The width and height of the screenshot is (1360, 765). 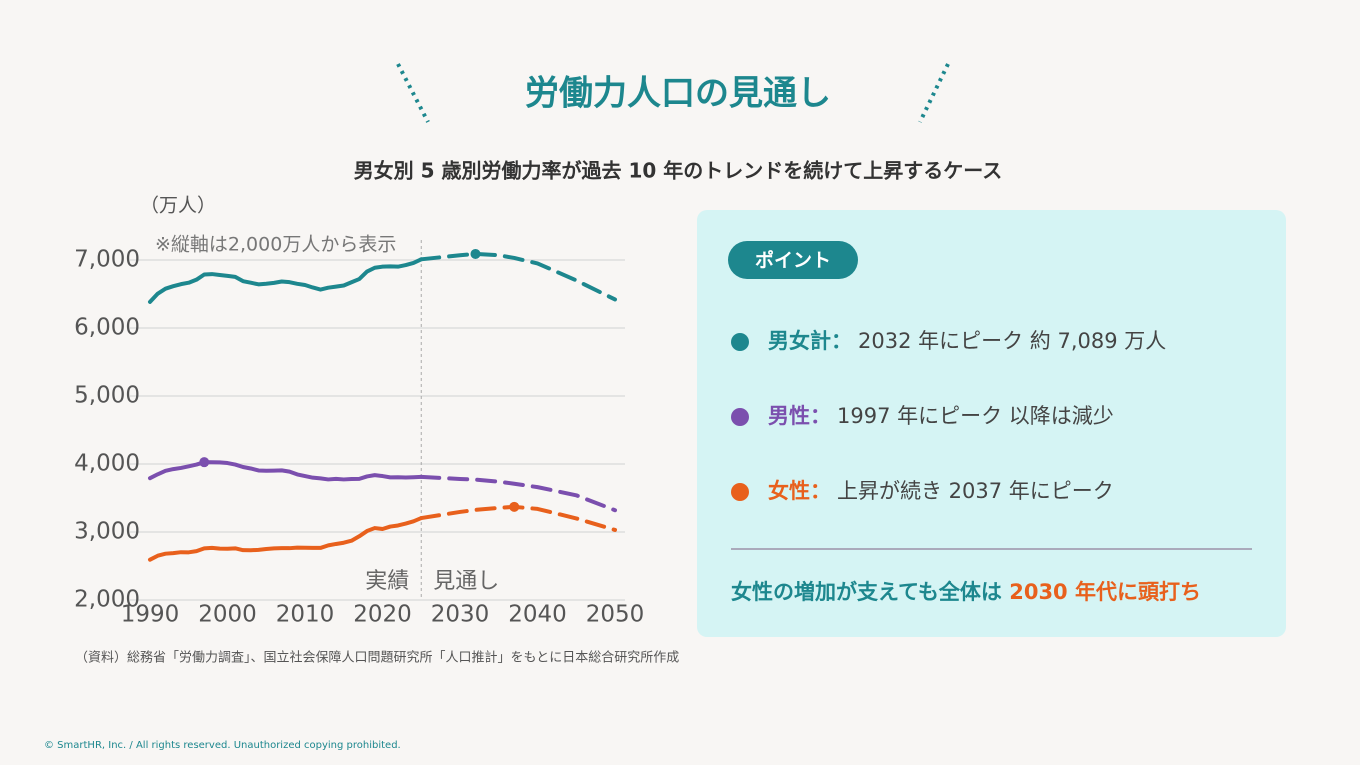 I want to click on point-item: 男女計： 2032 年にピーク 約 7,089 万人, so click(x=967, y=341).